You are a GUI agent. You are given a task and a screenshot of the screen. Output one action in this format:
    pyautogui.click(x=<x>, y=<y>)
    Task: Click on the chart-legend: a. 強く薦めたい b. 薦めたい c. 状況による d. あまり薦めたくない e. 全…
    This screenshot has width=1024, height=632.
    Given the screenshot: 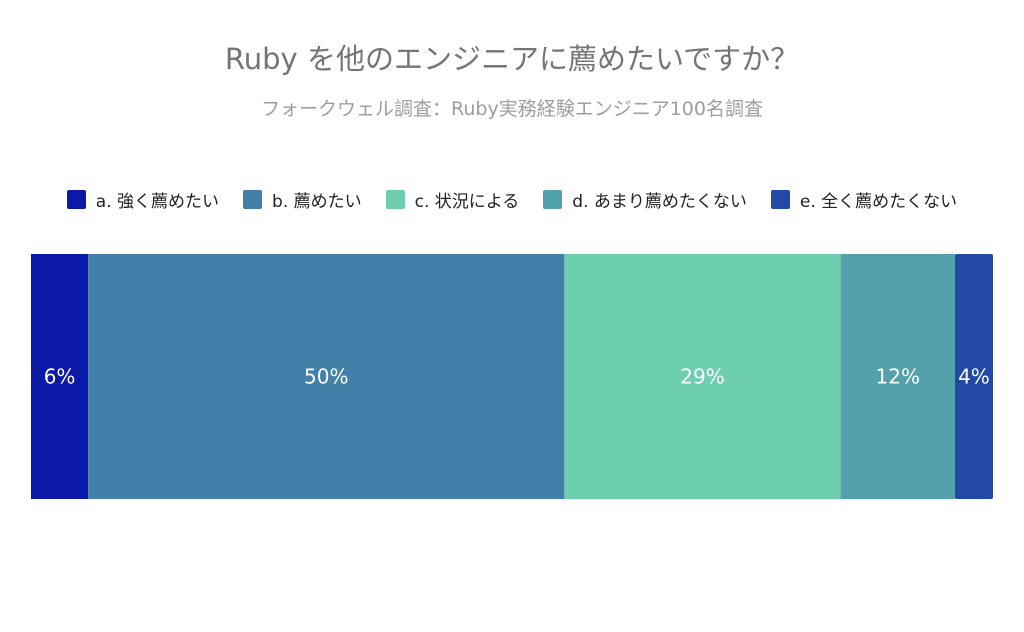 What is the action you would take?
    pyautogui.click(x=512, y=200)
    